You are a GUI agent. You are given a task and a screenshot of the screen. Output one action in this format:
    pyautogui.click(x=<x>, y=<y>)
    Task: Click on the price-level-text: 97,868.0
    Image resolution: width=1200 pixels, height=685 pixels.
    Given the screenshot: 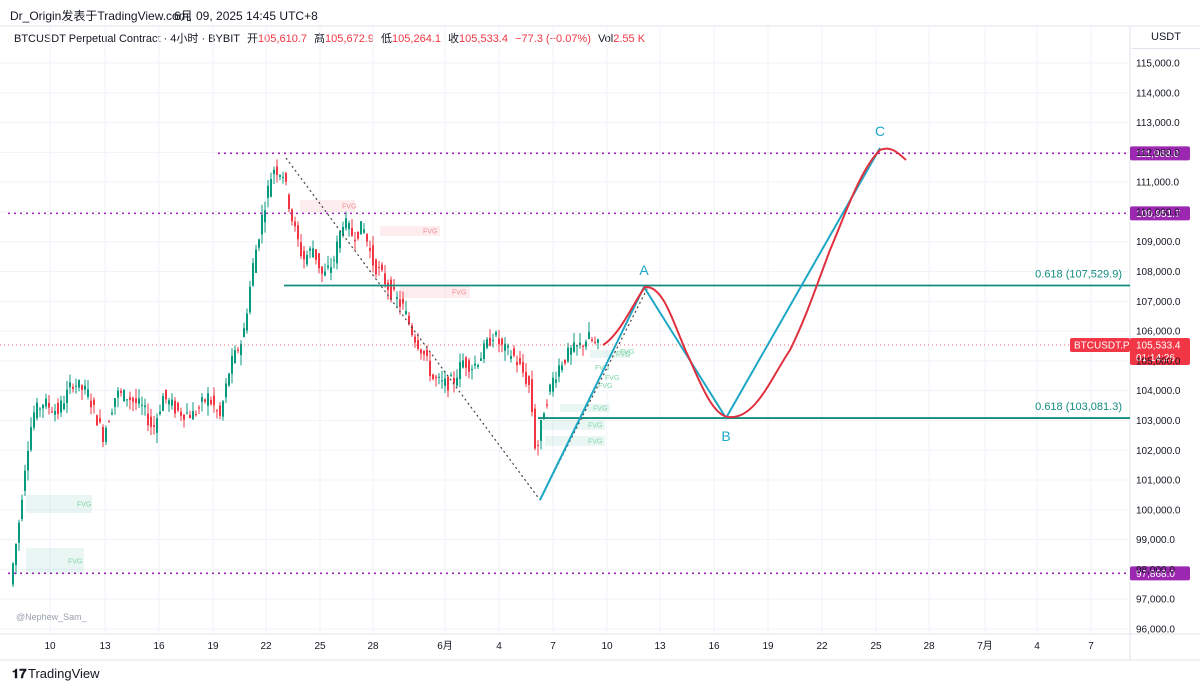 What is the action you would take?
    pyautogui.click(x=1155, y=574)
    